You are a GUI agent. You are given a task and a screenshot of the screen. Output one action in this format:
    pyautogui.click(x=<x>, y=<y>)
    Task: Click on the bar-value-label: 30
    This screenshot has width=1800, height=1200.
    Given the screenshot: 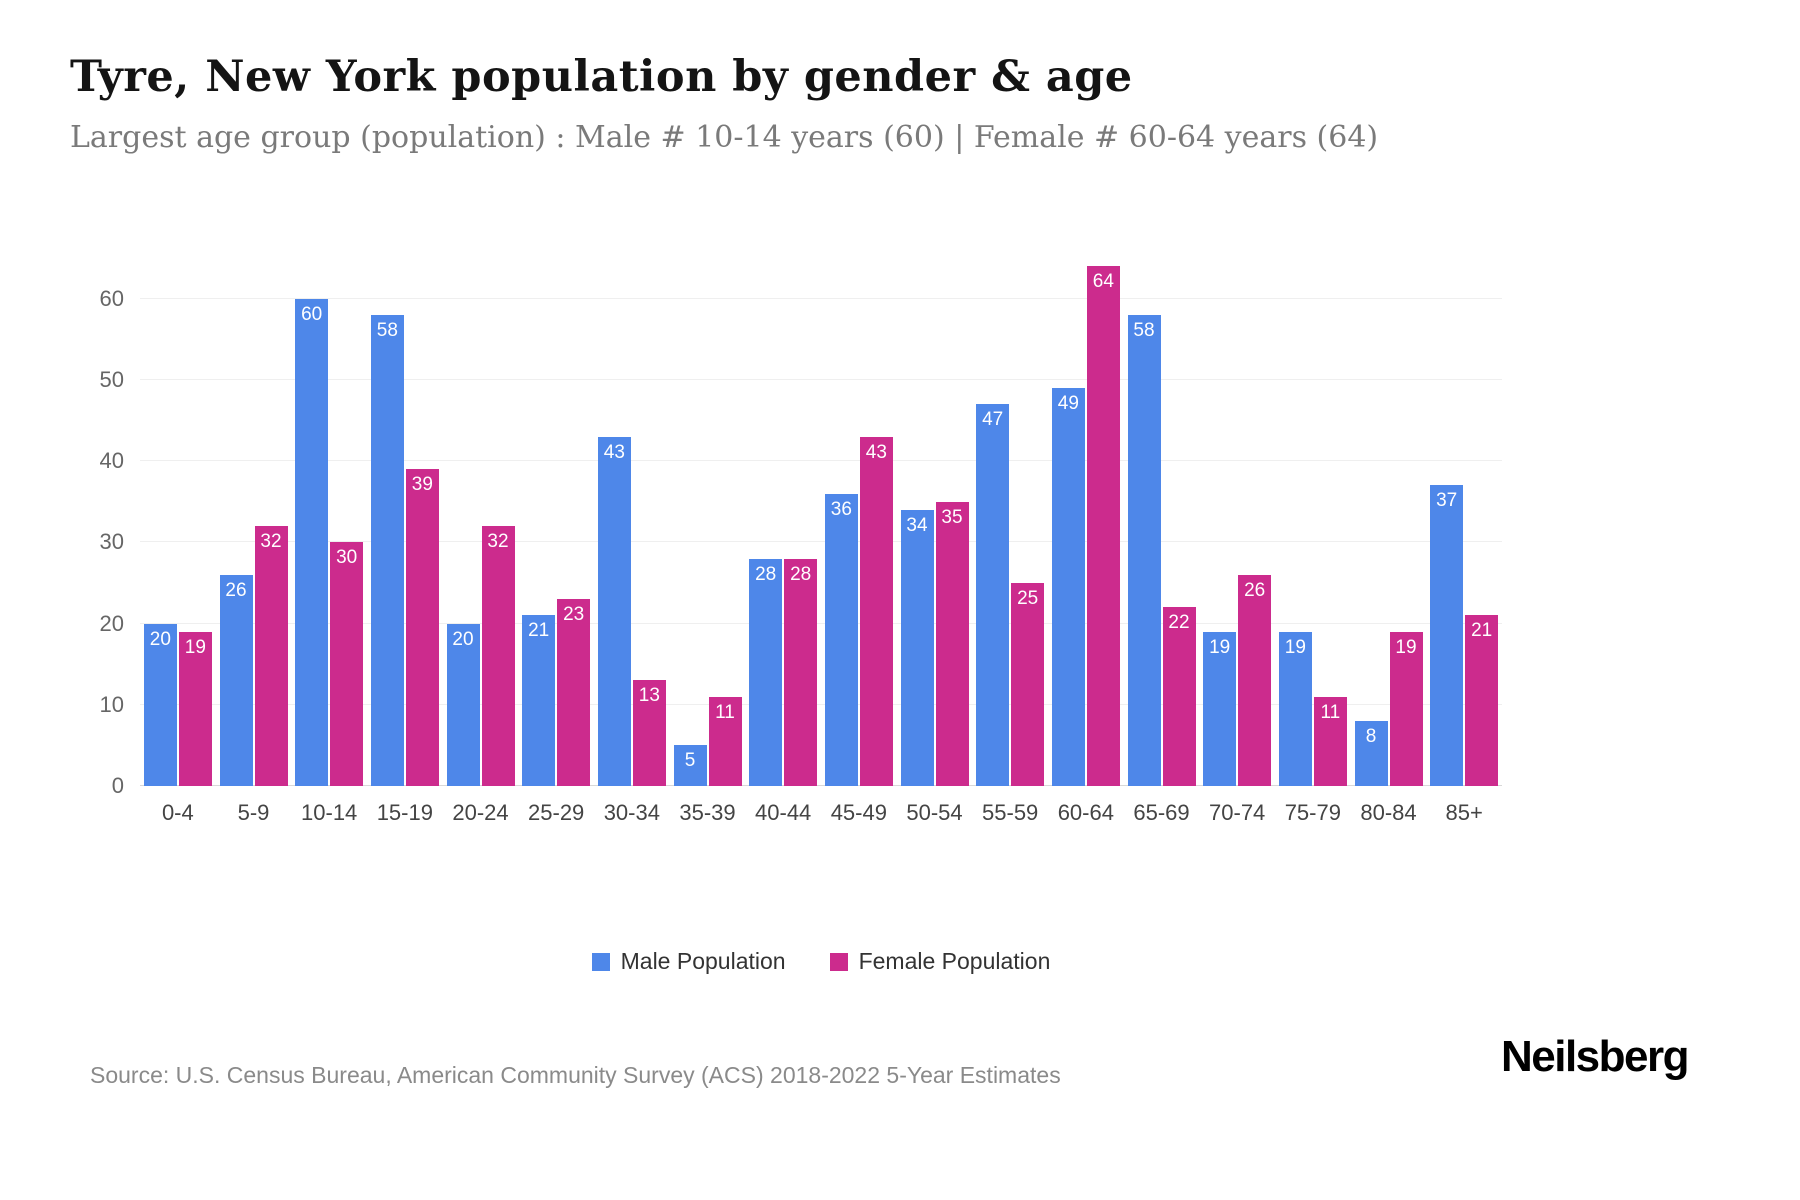 What is the action you would take?
    pyautogui.click(x=347, y=558)
    